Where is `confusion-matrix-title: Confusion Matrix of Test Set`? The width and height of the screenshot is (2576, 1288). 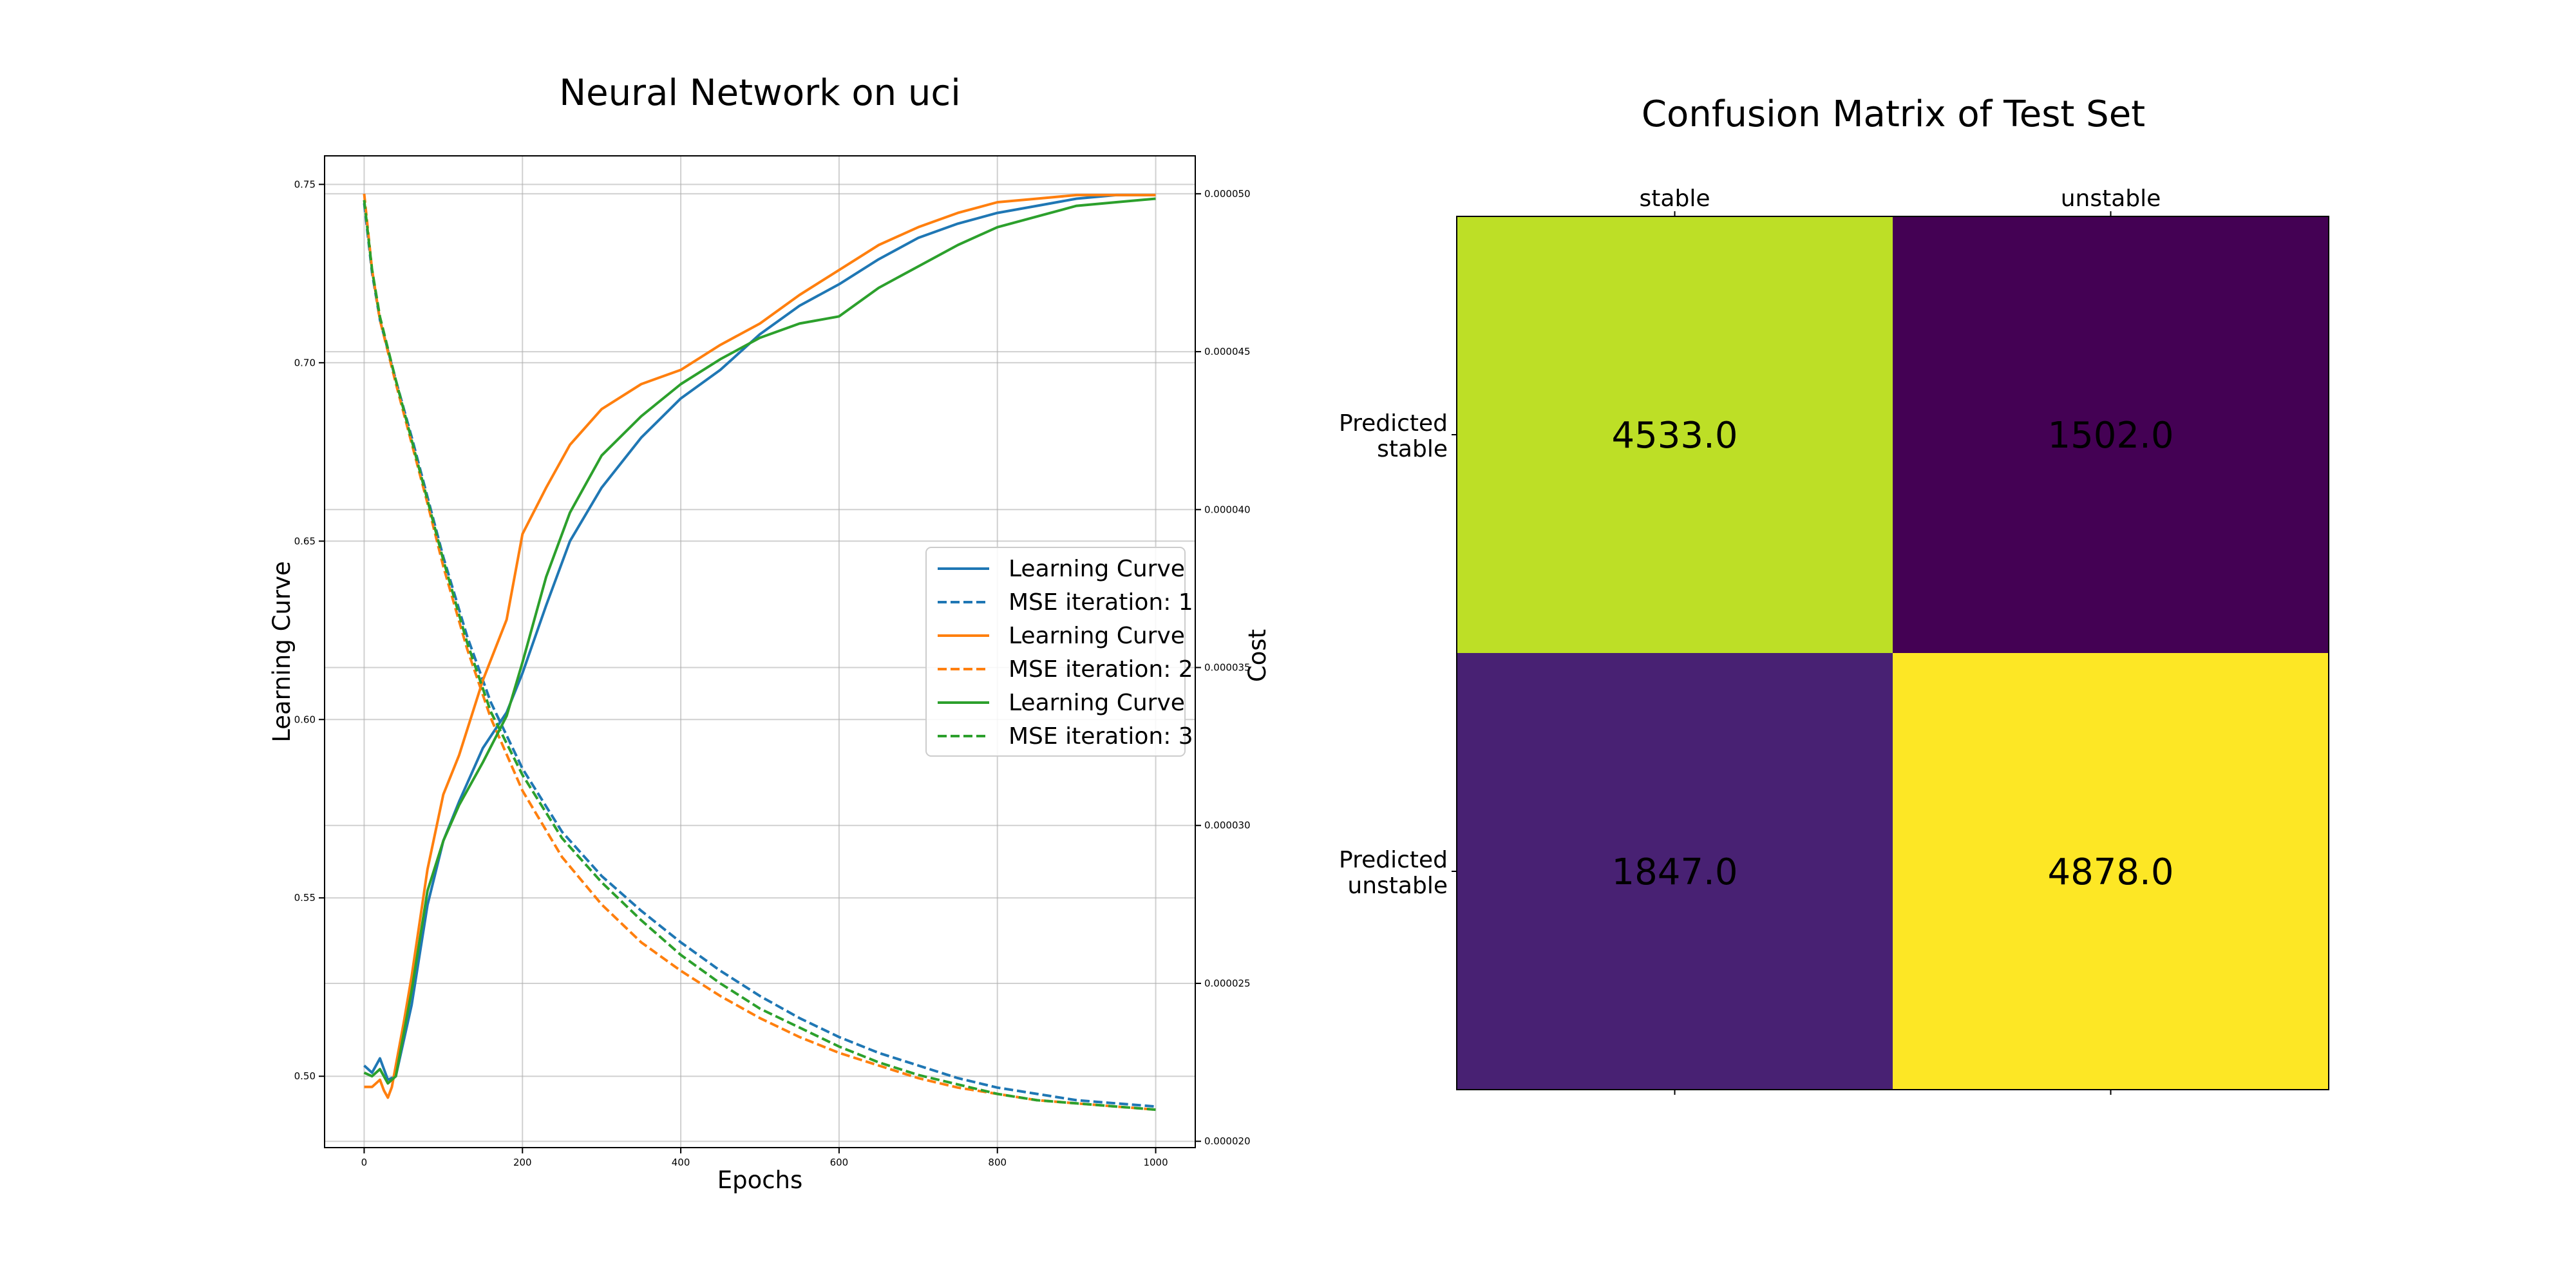 confusion-matrix-title: Confusion Matrix of Test Set is located at coordinates (1894, 114).